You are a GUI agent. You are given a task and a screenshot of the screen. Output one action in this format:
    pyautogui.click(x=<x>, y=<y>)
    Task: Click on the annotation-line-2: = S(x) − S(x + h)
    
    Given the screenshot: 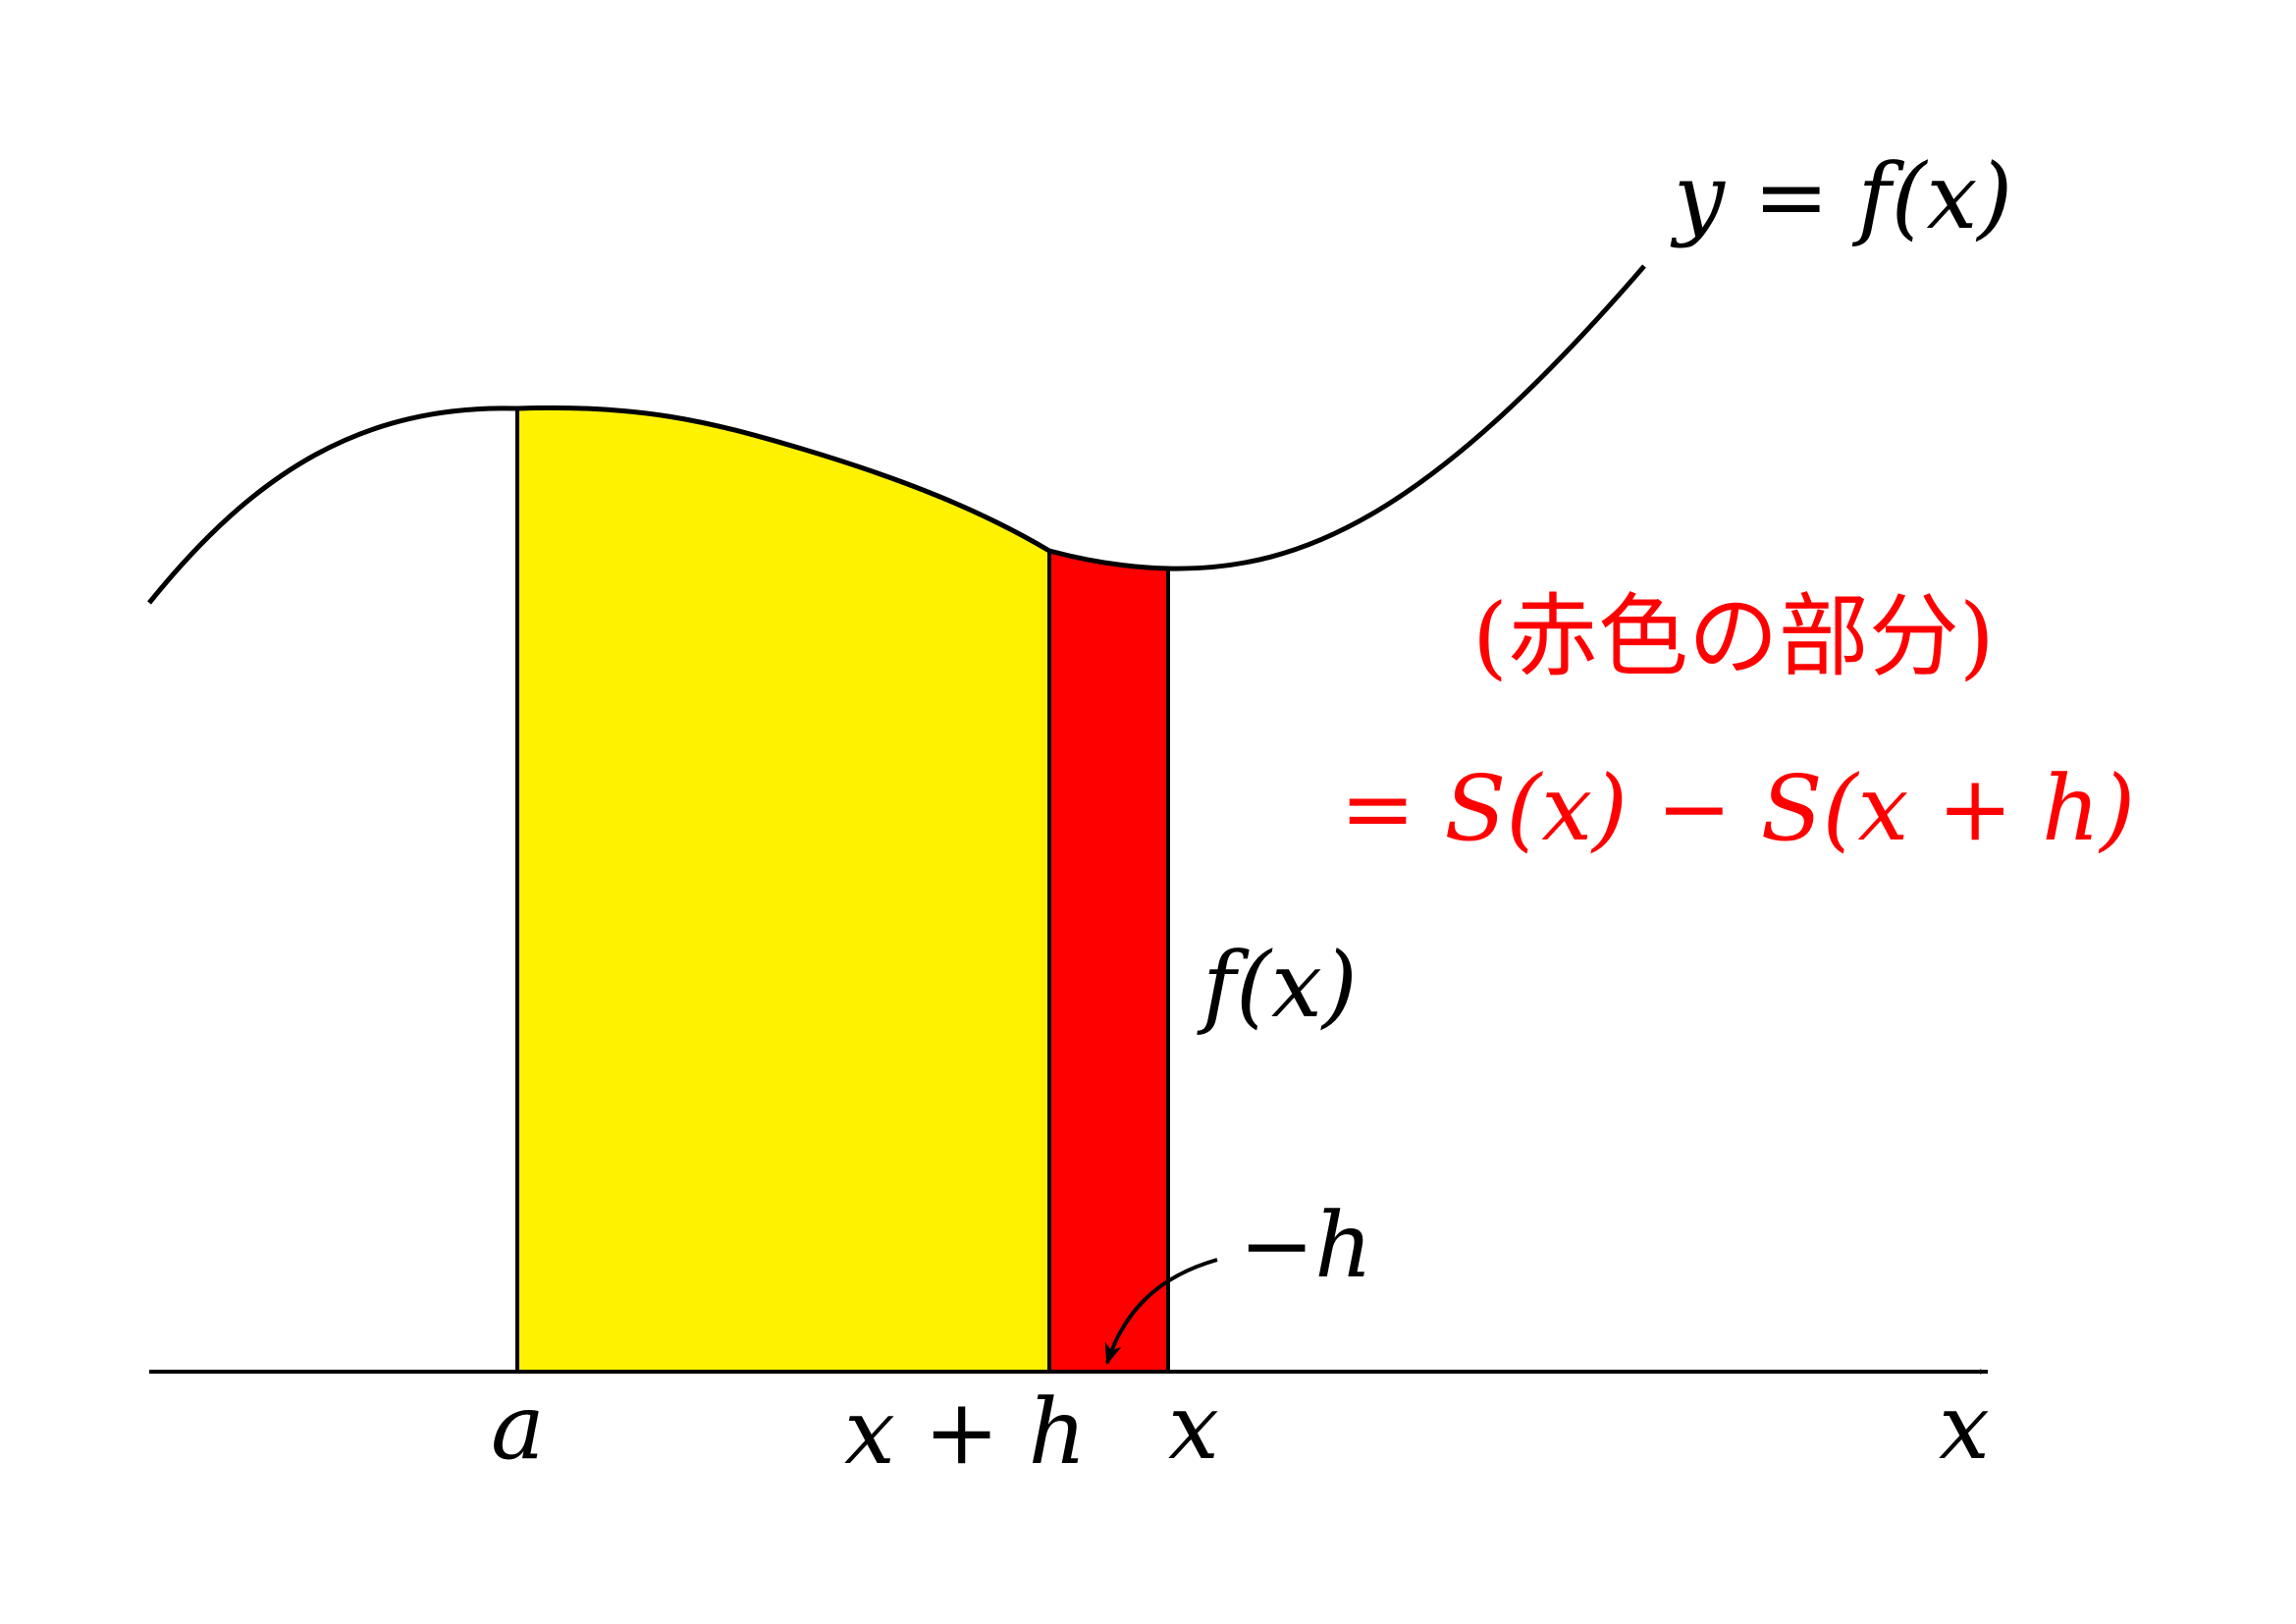 What is the action you would take?
    pyautogui.click(x=1737, y=808)
    